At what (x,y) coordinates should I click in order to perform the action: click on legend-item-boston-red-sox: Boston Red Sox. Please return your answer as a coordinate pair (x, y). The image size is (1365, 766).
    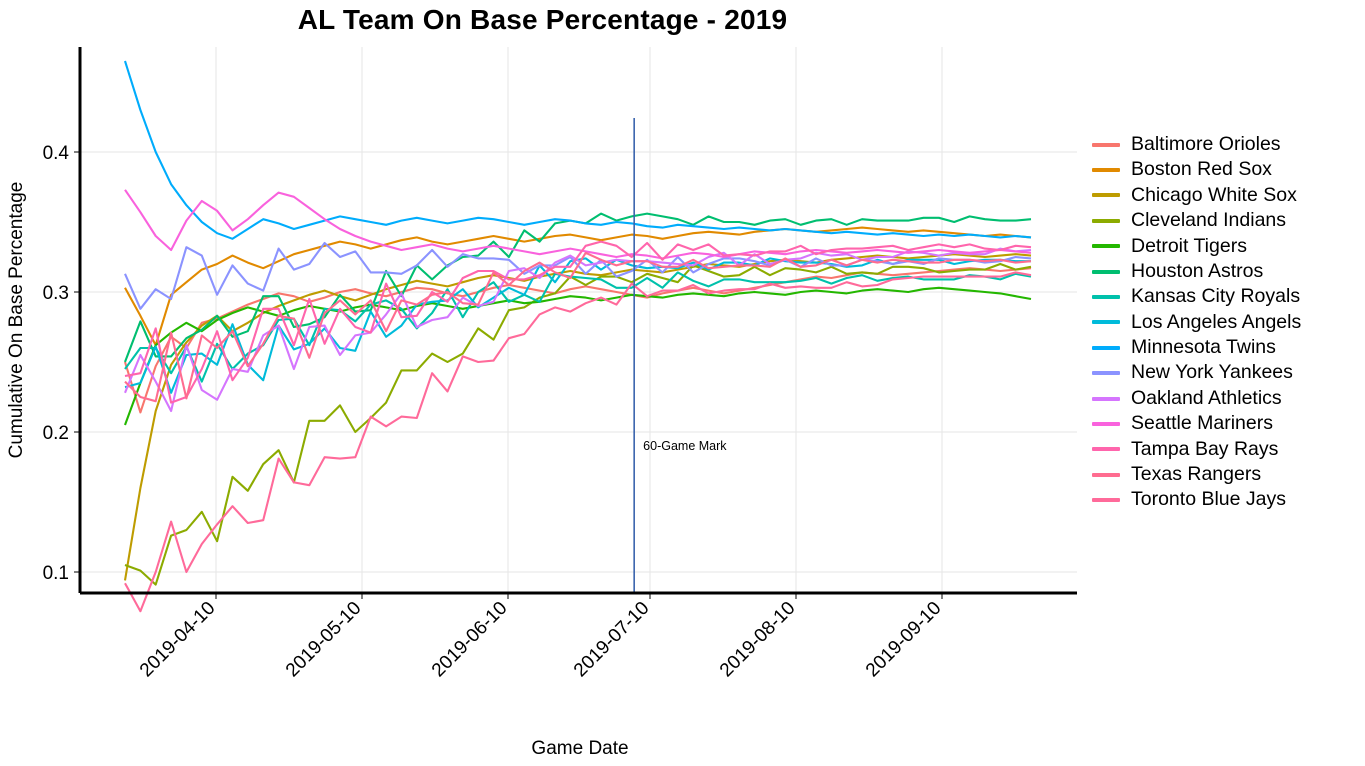
    Looking at the image, I should click on (1228, 169).